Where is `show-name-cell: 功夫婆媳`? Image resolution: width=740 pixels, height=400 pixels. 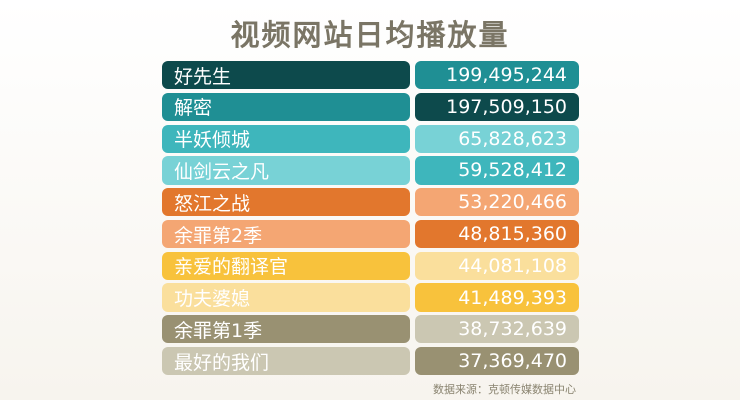
show-name-cell: 功夫婆媳 is located at coordinates (286, 297).